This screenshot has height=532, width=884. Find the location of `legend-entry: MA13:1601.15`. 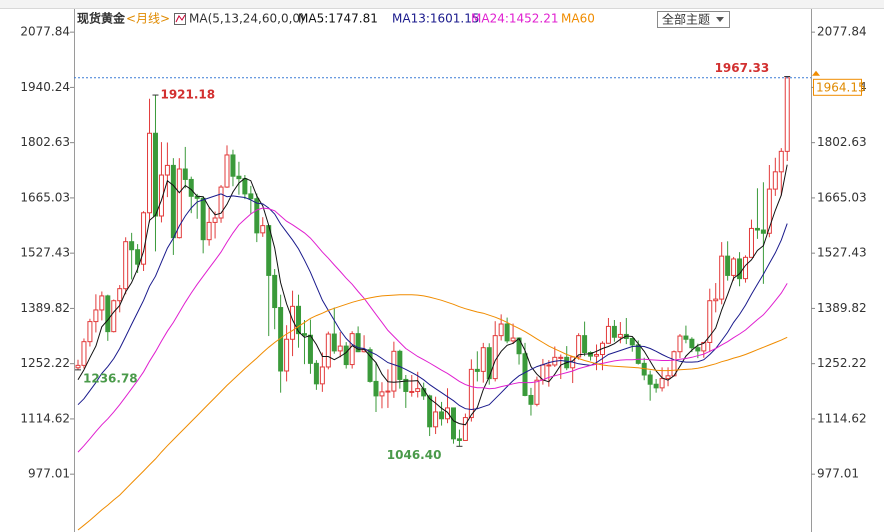

legend-entry: MA13:1601.15 is located at coordinates (436, 19).